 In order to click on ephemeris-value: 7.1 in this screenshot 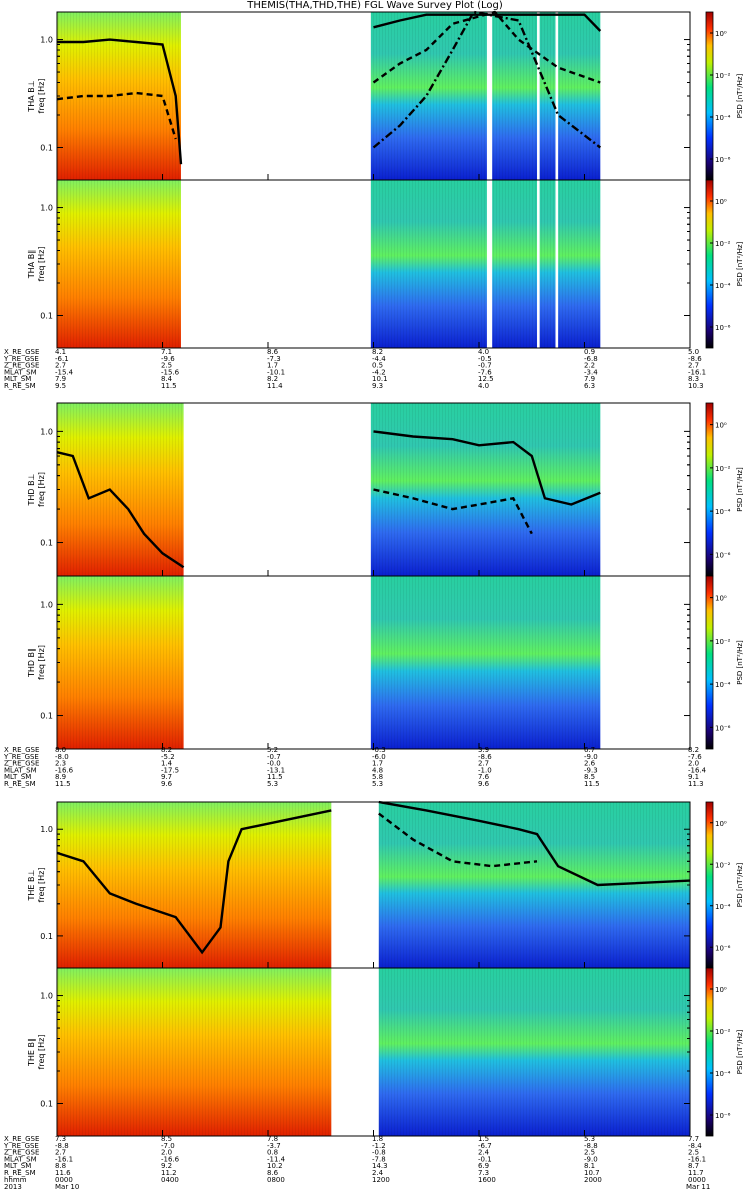, I will do `click(166, 352)`.